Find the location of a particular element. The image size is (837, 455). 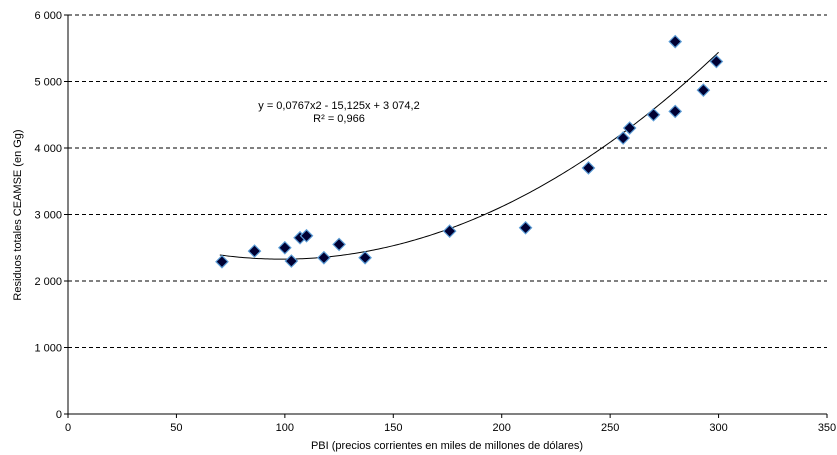

x-axis-ticks: 0 50 100 150 200 250 300 350 is located at coordinates (450, 424).